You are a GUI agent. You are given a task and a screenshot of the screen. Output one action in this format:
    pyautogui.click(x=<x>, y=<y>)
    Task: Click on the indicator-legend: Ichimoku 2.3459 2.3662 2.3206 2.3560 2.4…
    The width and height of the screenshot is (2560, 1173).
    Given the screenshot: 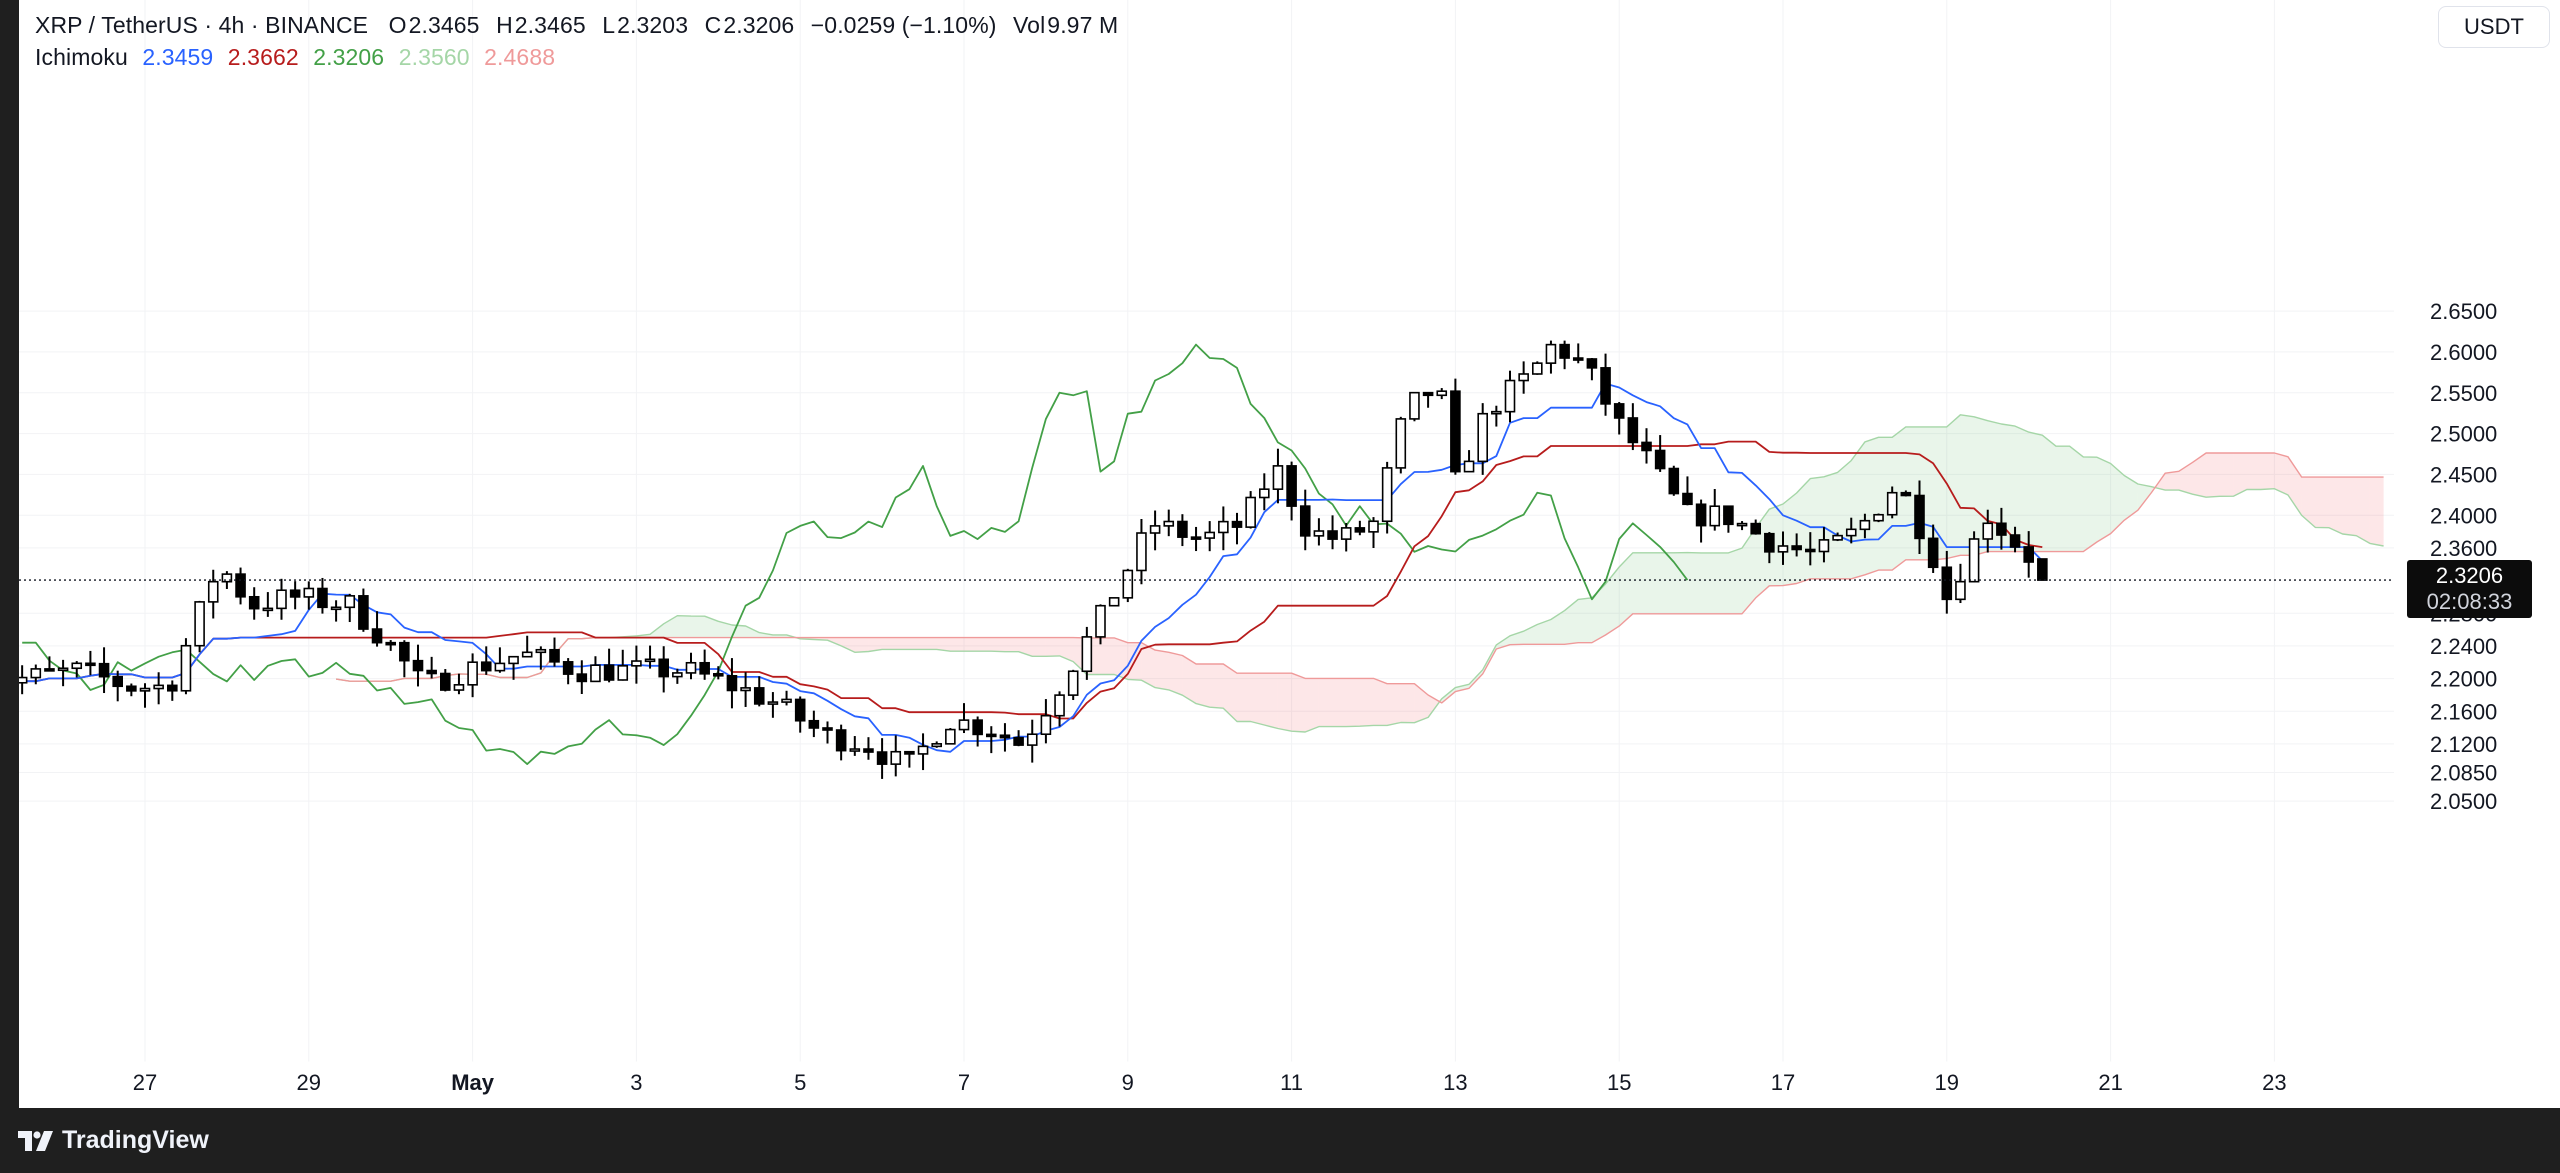 What is the action you would take?
    pyautogui.click(x=295, y=57)
    